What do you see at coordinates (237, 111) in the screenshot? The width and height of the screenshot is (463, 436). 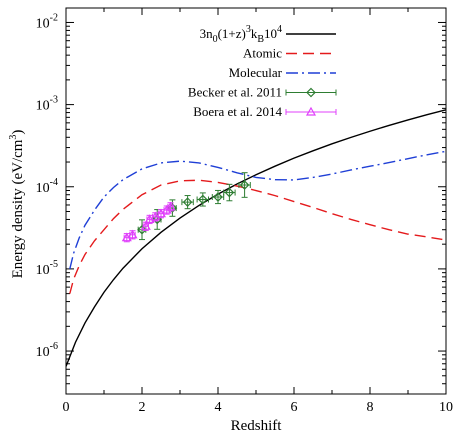 I see `legend-label: Boera et al. 2014` at bounding box center [237, 111].